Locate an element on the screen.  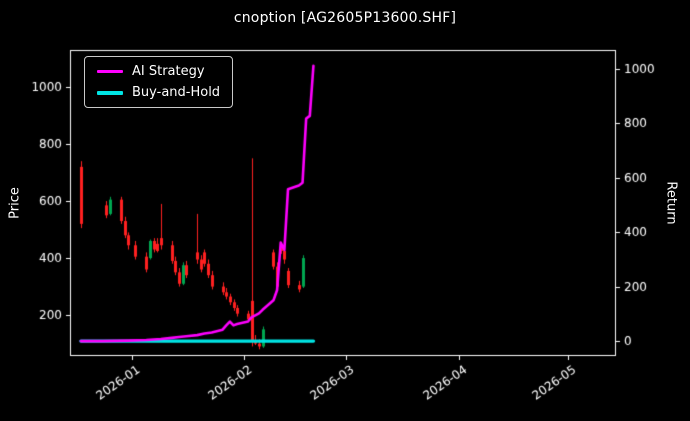
left-axis-label: Price is located at coordinates (15, 203).